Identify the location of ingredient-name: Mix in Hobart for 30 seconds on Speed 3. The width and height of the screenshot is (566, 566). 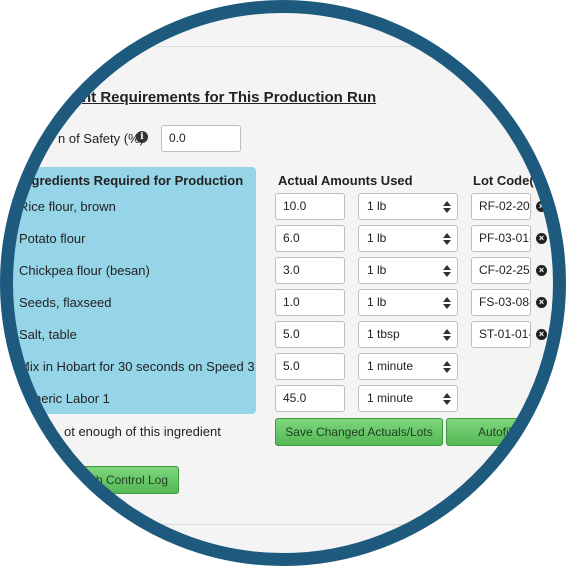
(137, 366).